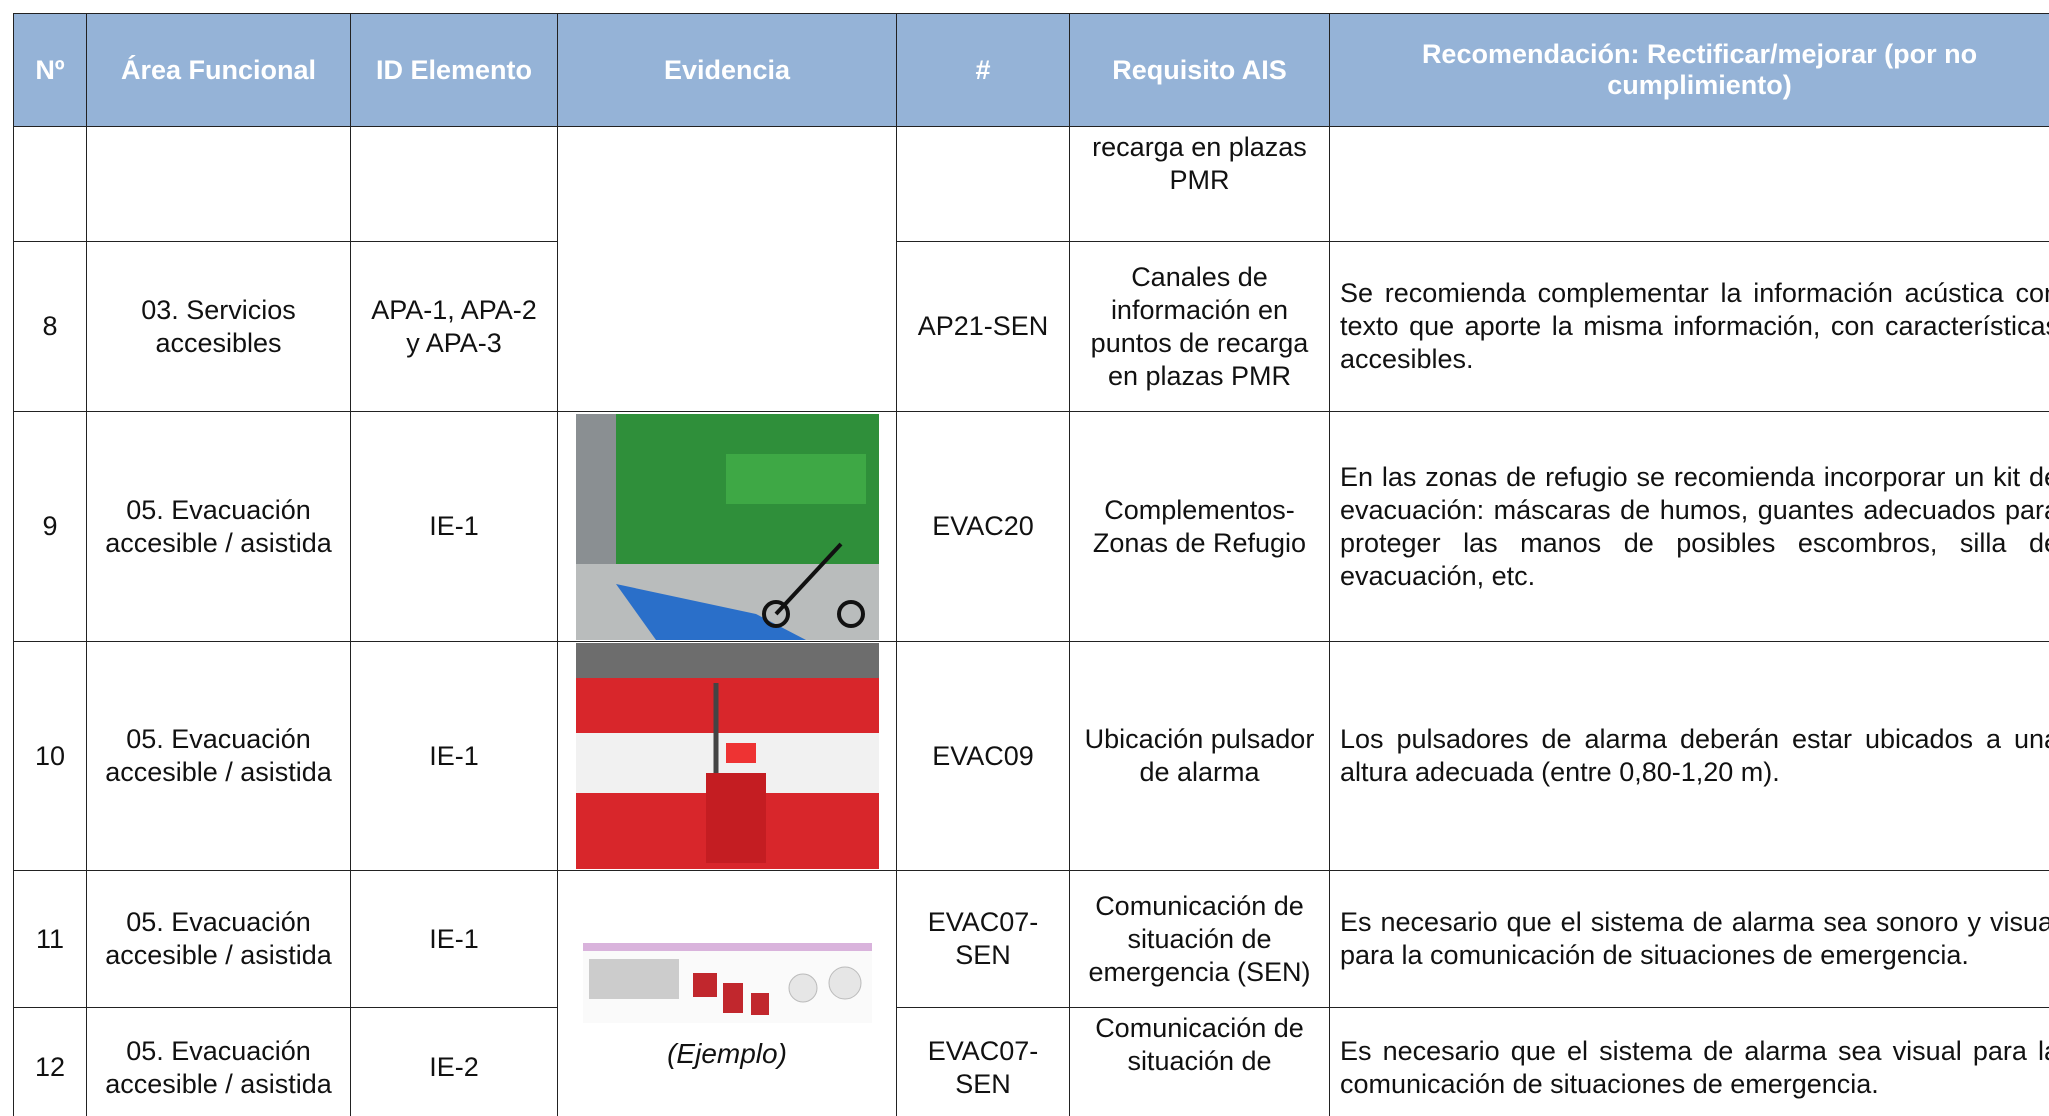  What do you see at coordinates (983, 526) in the screenshot?
I see `cell: EVAC20` at bounding box center [983, 526].